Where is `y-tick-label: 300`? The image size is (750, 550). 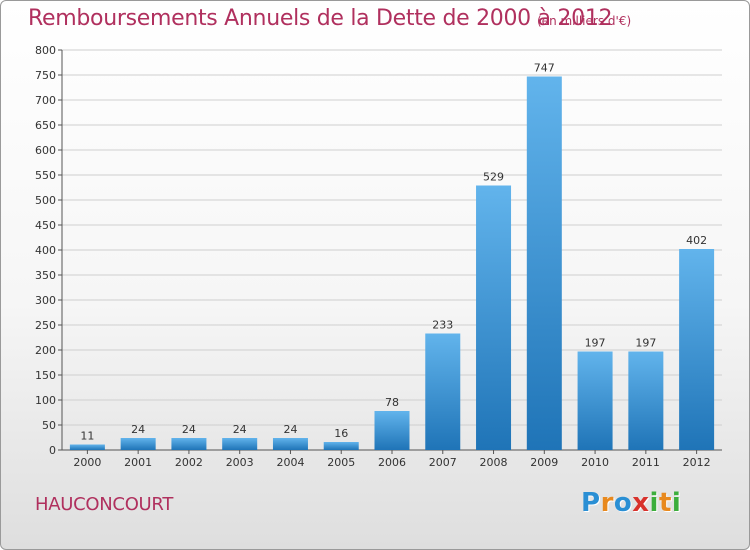 y-tick-label: 300 is located at coordinates (45, 300).